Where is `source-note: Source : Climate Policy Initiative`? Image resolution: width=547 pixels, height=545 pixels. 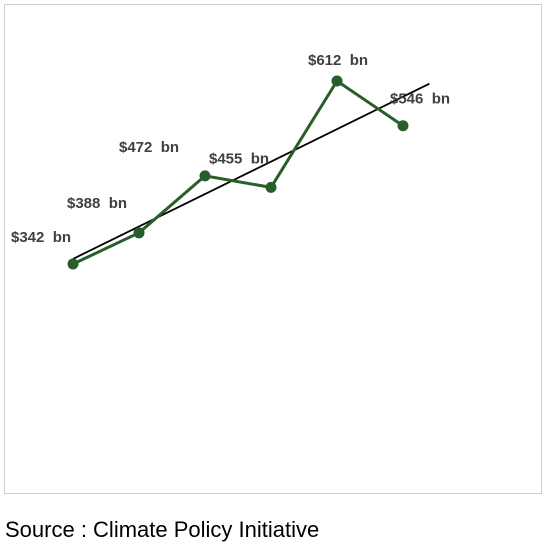 source-note: Source : Climate Policy Initiative is located at coordinates (162, 529).